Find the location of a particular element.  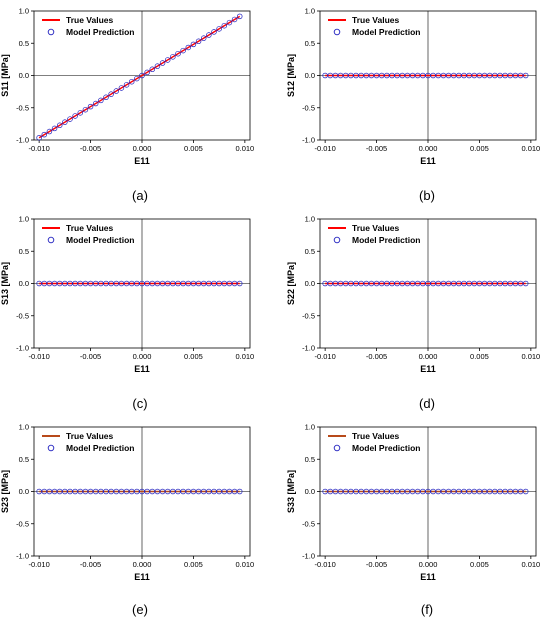

panel-e-legend-true-values: True Values is located at coordinates (90, 436).